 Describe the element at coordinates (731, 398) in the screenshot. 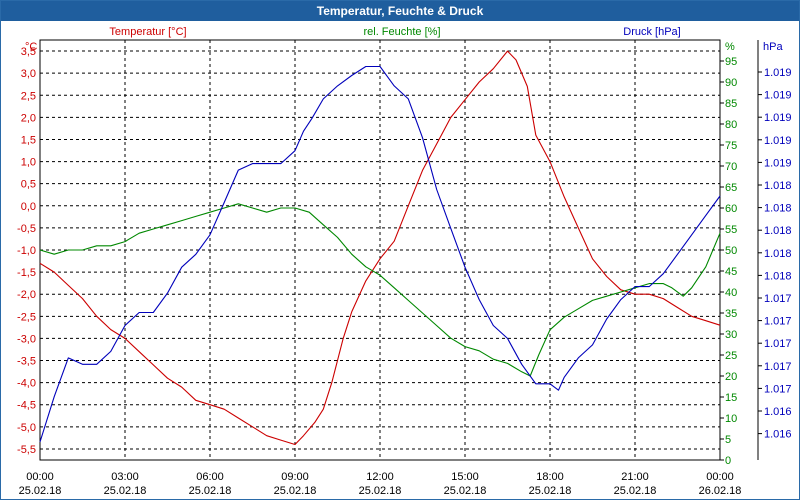

I see `humidity-tick-label: 15` at that location.